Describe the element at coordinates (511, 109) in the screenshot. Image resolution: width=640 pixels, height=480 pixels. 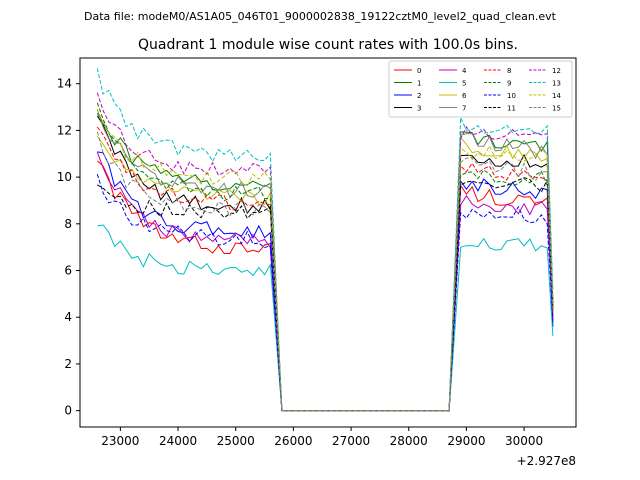
I see `legend-label-11: 11` at that location.